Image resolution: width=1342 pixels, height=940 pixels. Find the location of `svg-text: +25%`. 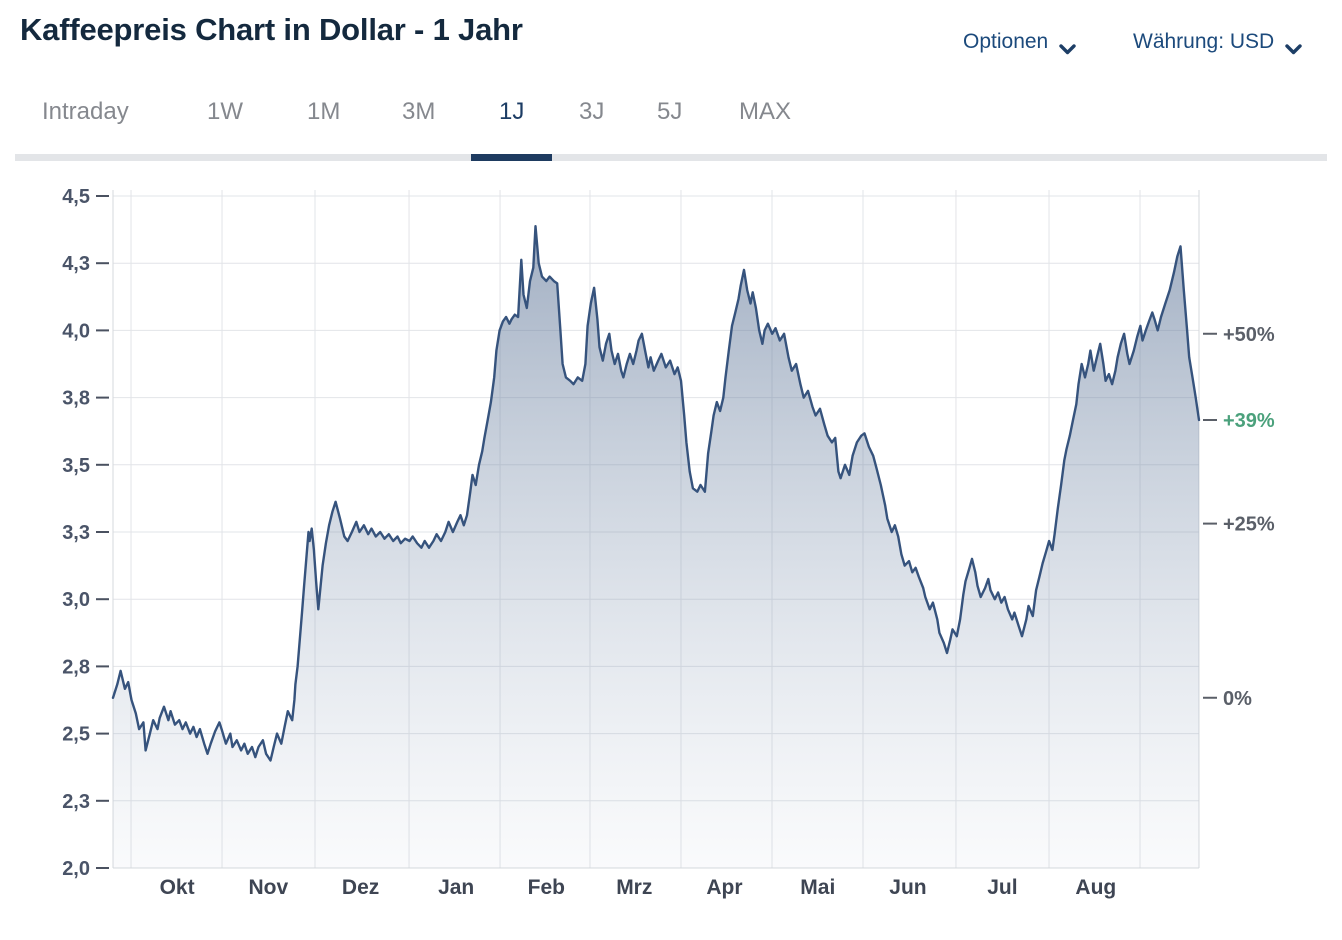

svg-text: +25% is located at coordinates (1249, 525).